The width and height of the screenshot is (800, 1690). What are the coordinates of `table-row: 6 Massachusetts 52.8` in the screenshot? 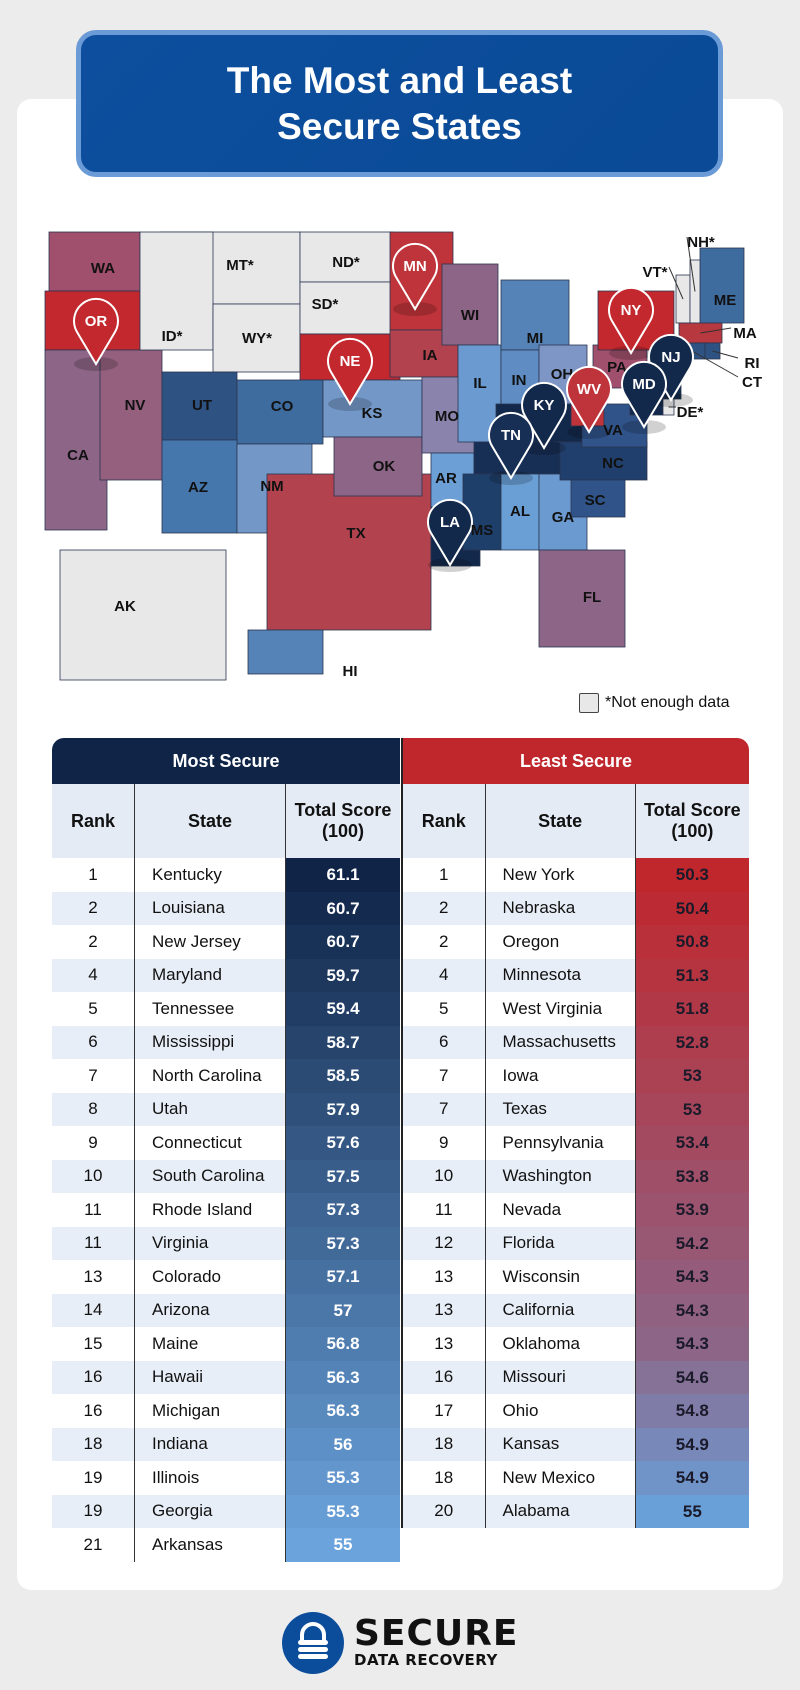 It's located at (576, 1042).